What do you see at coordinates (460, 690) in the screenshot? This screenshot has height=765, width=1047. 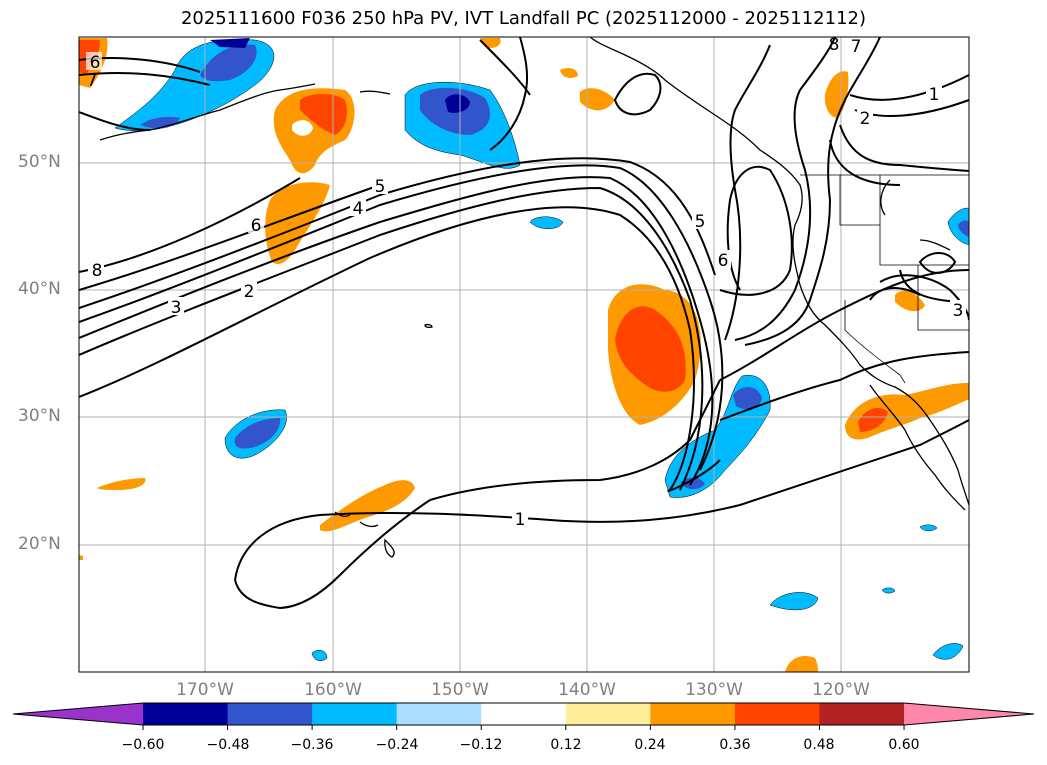 I see `lon-label: 150°W` at bounding box center [460, 690].